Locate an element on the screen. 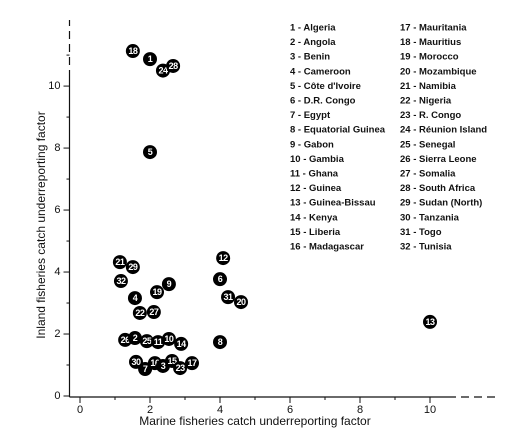 Image resolution: width=522 pixels, height=444 pixels. point-label: 22 is located at coordinates (140, 313).